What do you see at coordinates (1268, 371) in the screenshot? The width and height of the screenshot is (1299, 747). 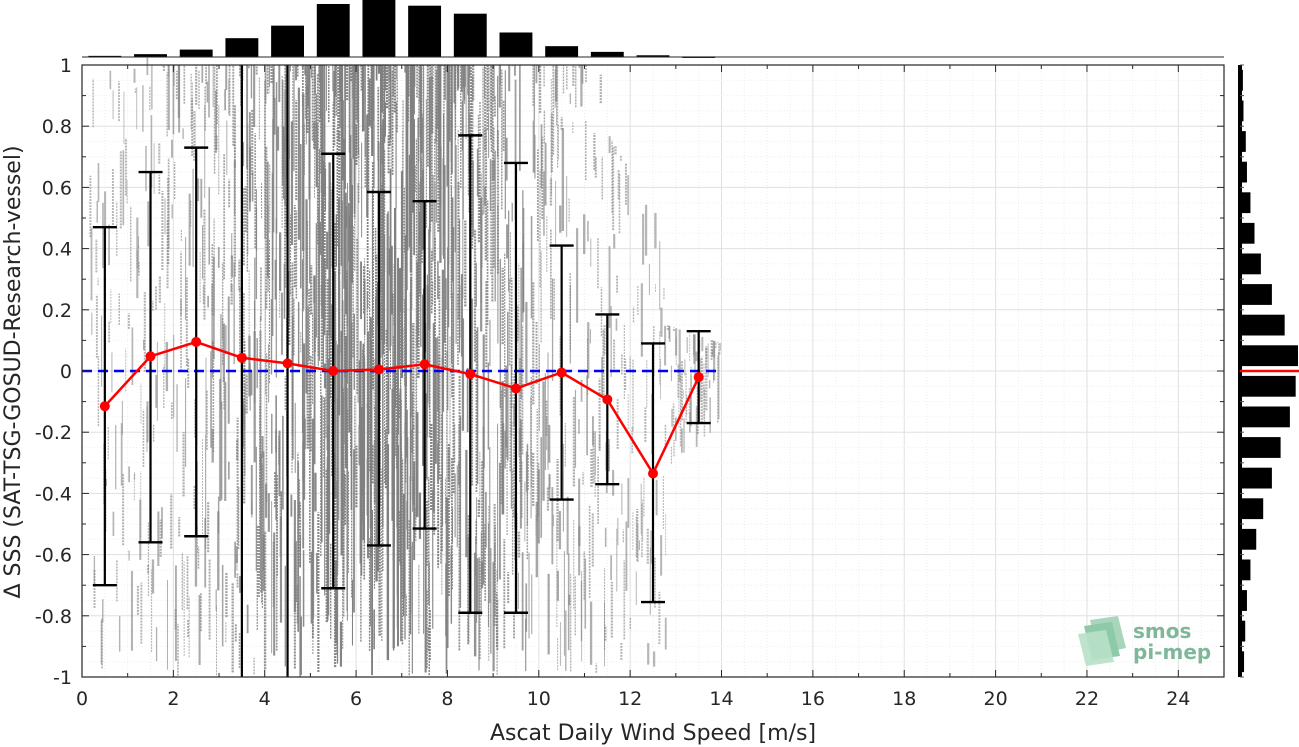 I see `right-histogram` at bounding box center [1268, 371].